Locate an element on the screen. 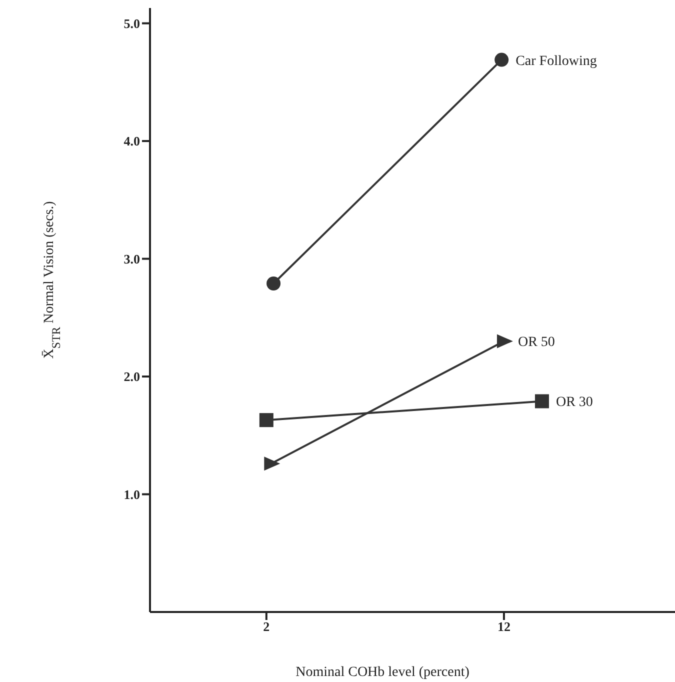 This screenshot has height=682, width=675. y-tick-label: 5.0 is located at coordinates (132, 23).